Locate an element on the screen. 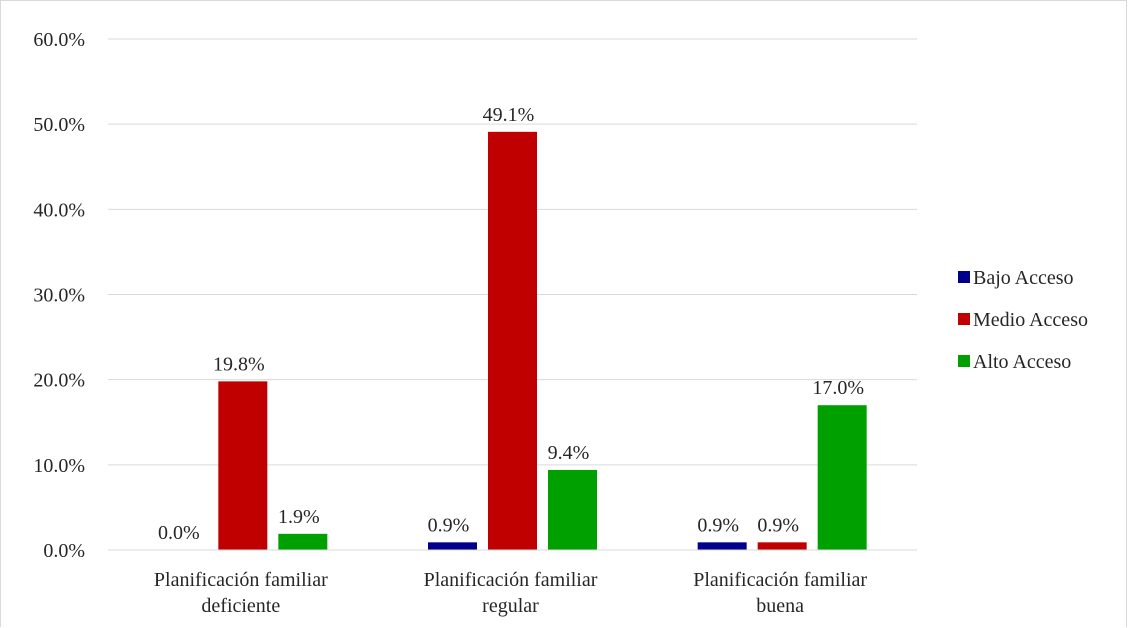  y-tick-label: 10.0% is located at coordinates (59, 466).